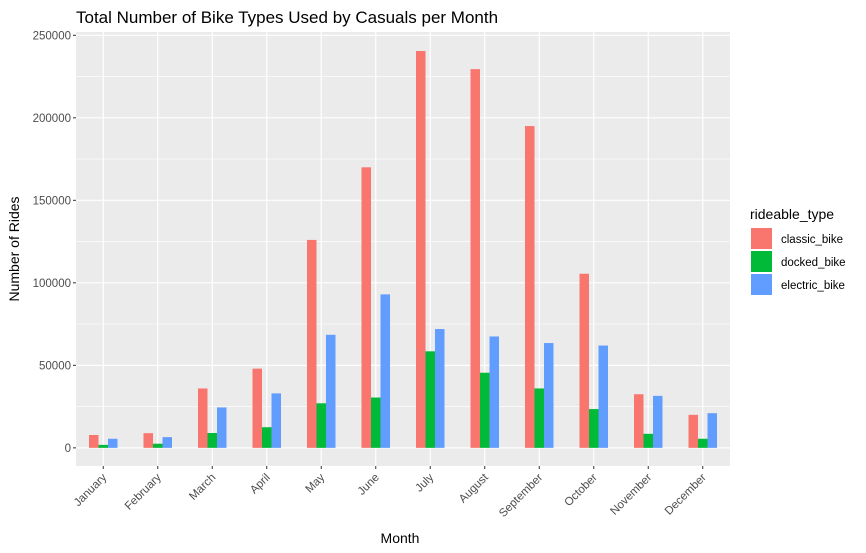 The width and height of the screenshot is (866, 553). What do you see at coordinates (52, 36) in the screenshot?
I see `y-tick-label: 250000` at bounding box center [52, 36].